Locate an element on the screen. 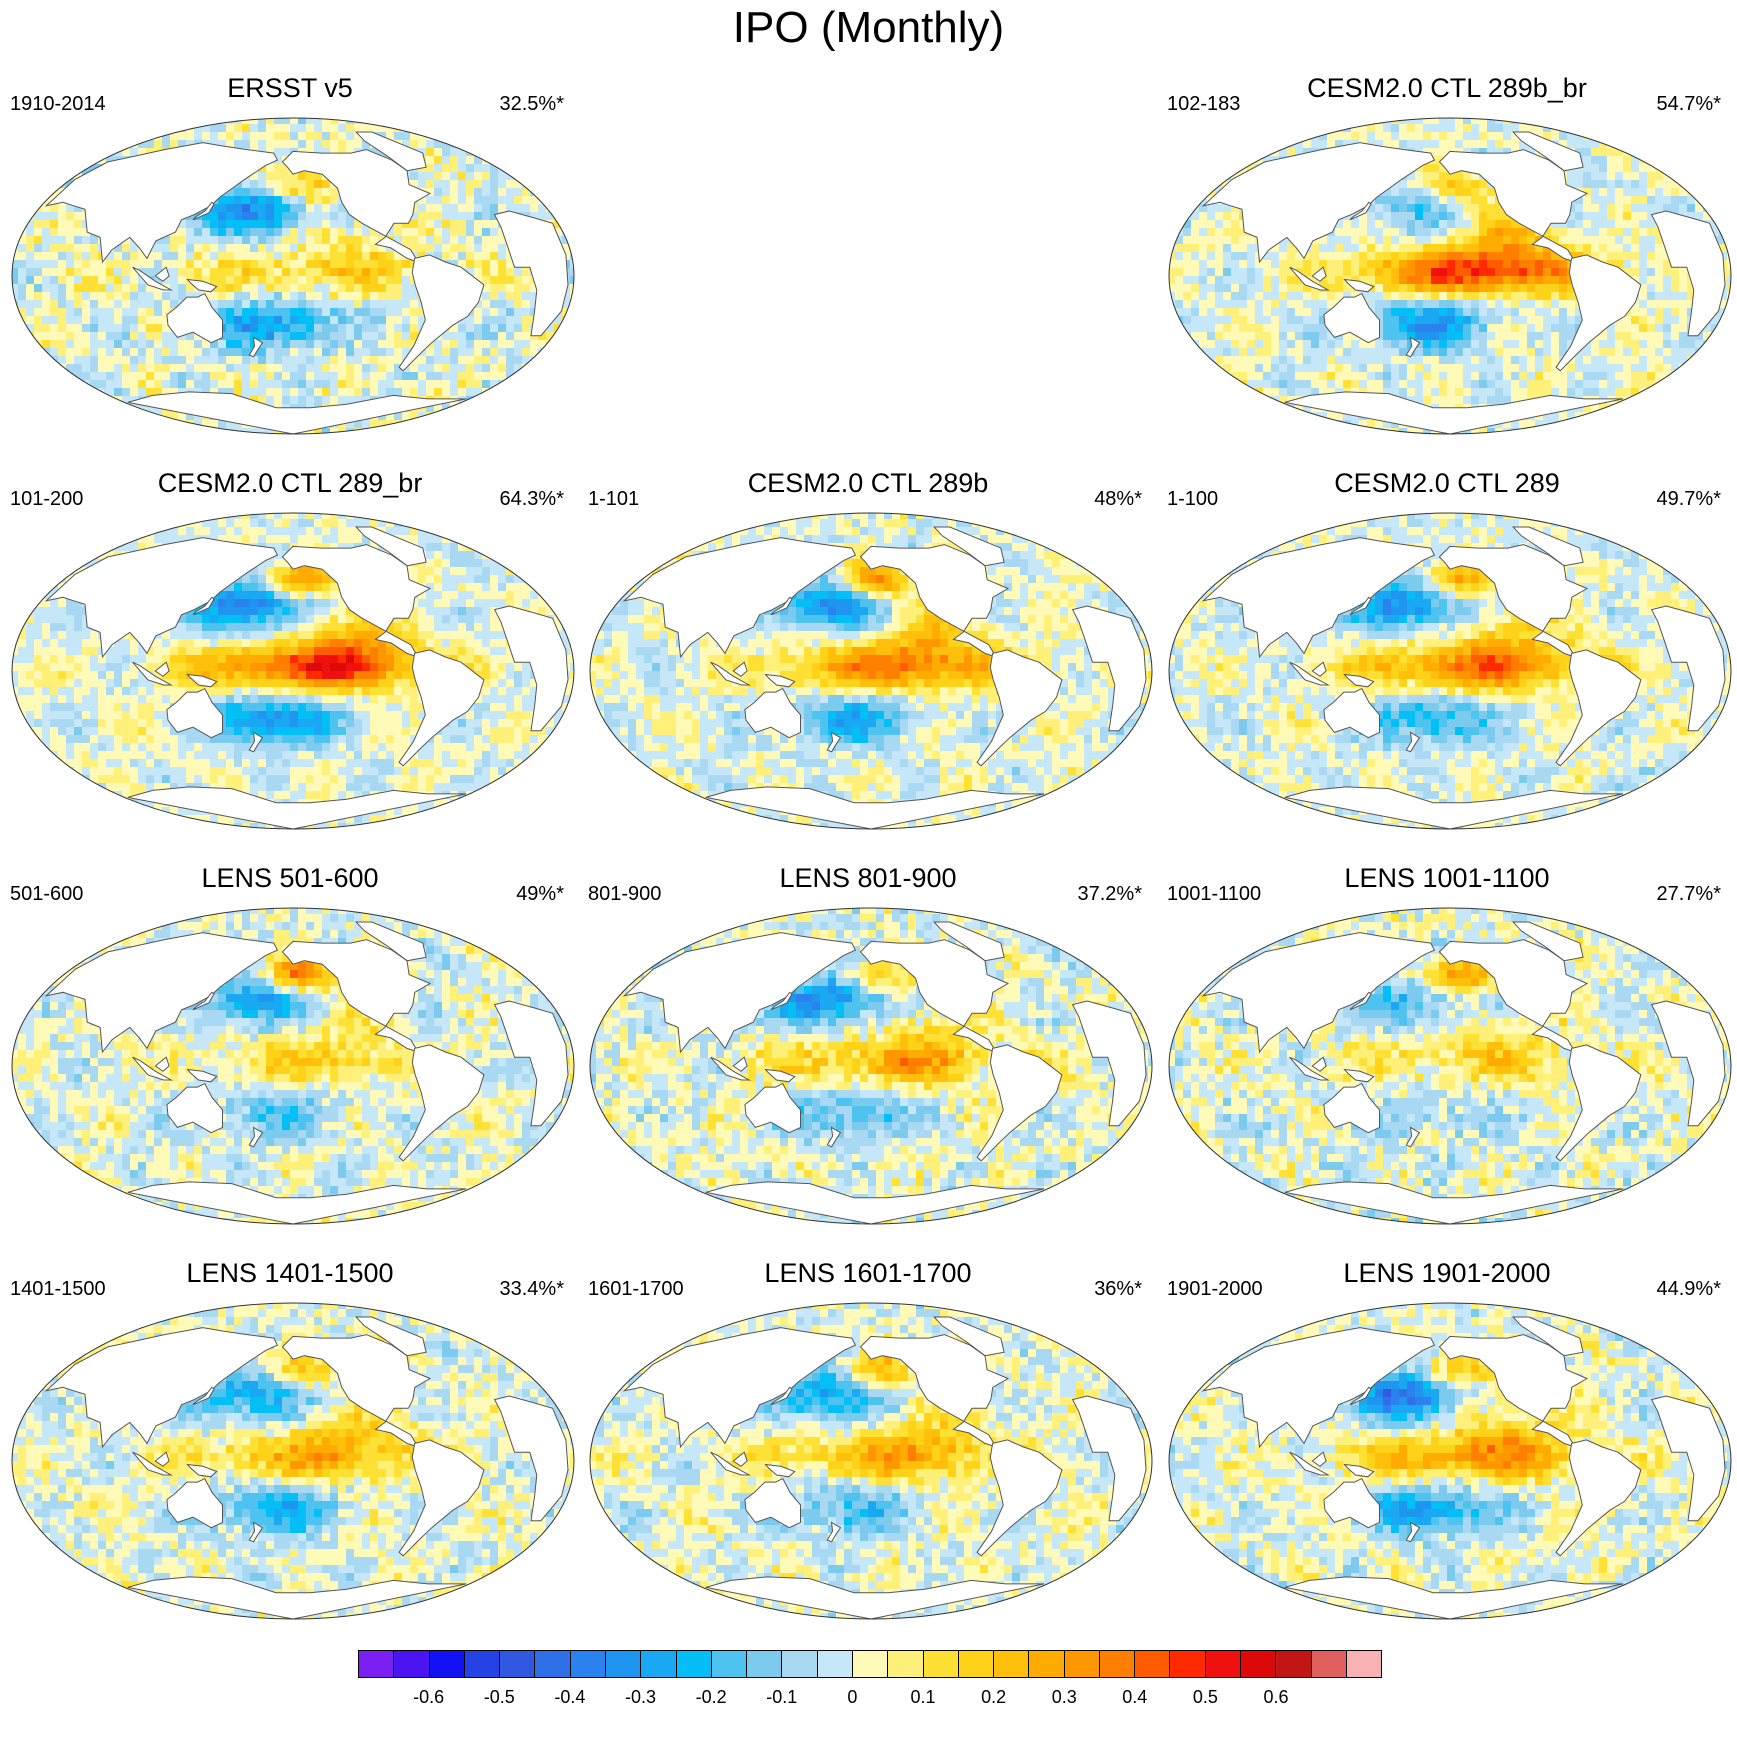 The image size is (1737, 1738). land-mask is located at coordinates (161, 203).